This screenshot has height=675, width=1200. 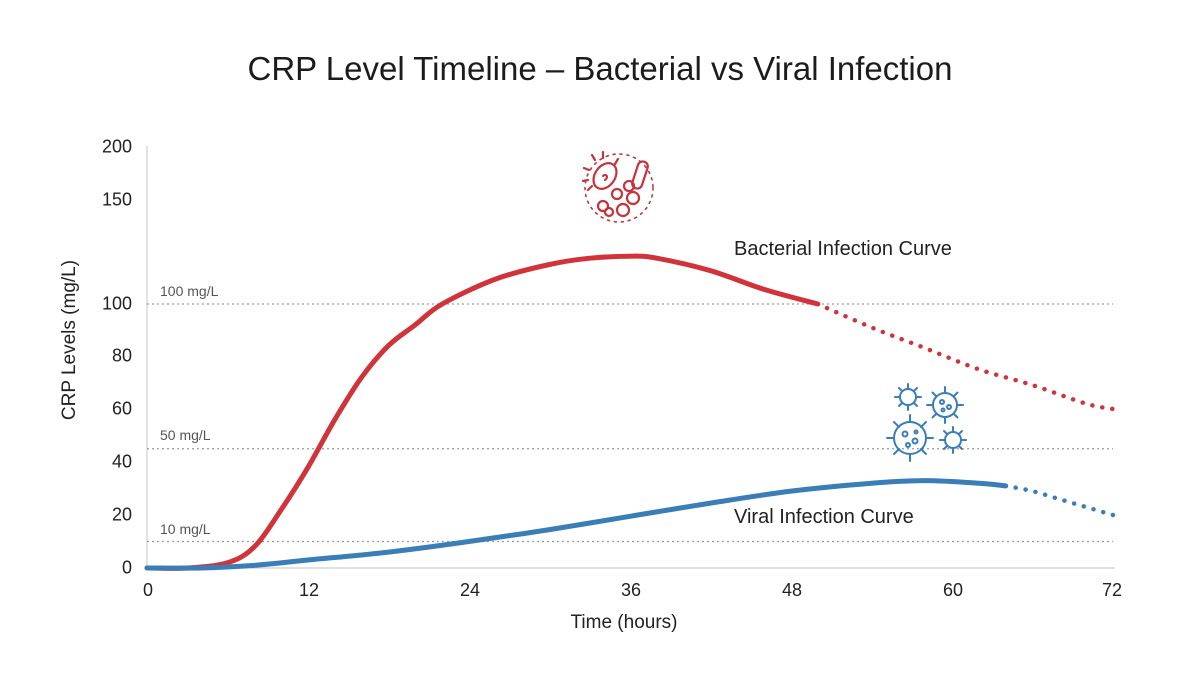 I want to click on y-tick-label: 100, so click(x=116, y=303).